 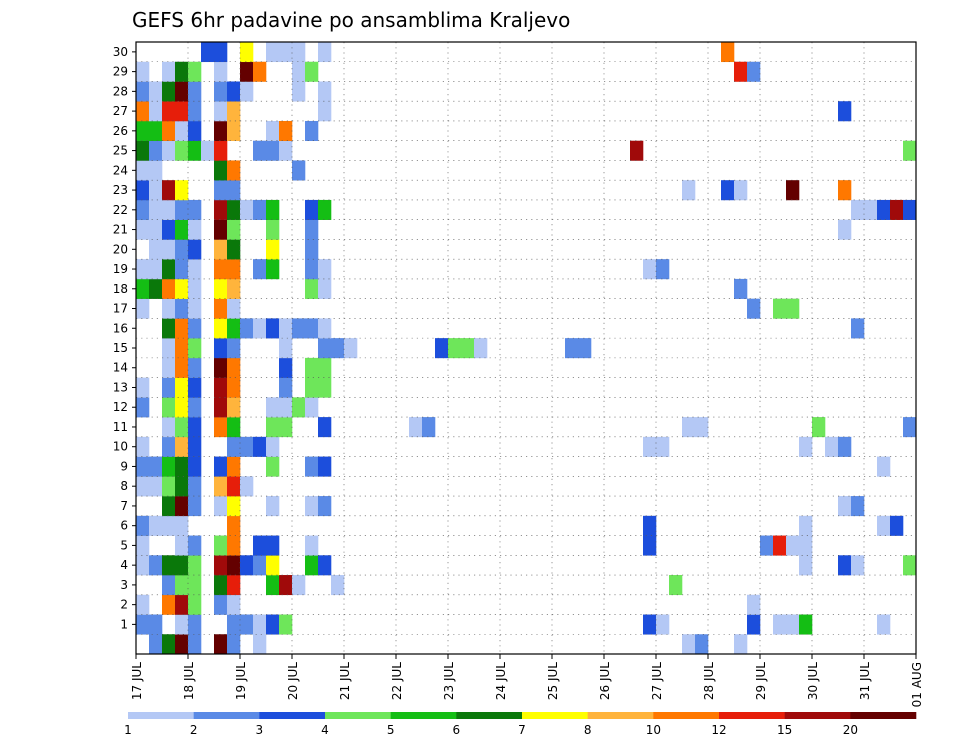 I want to click on x-tick-label: 26 JUL, so click(x=605, y=681).